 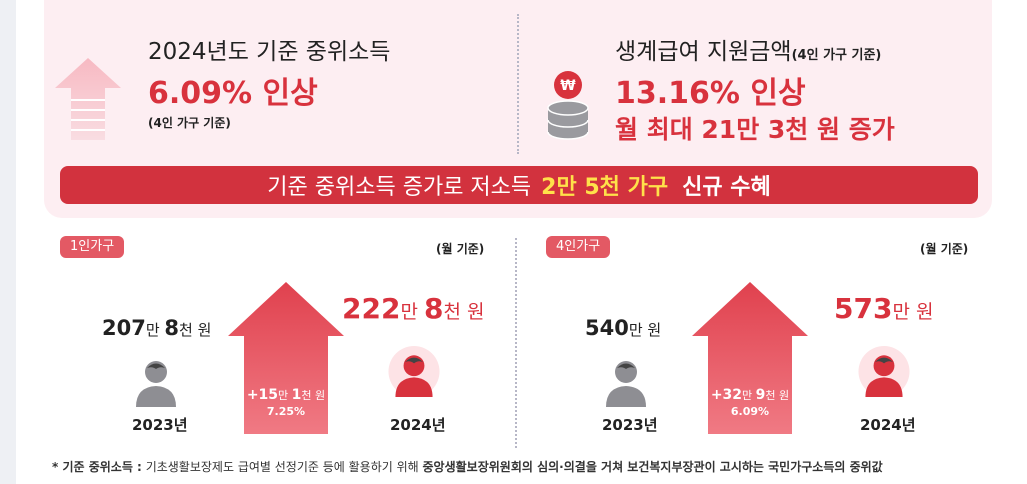 What do you see at coordinates (8, 242) in the screenshot?
I see `left-edge` at bounding box center [8, 242].